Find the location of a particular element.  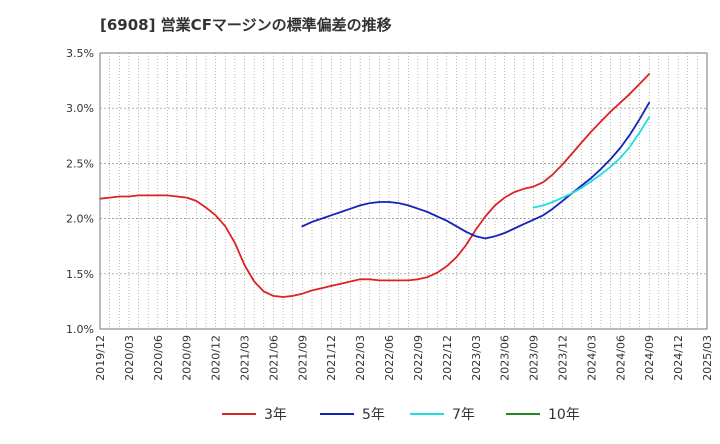

x-tick-label: 2022/09 is located at coordinates (418, 358).